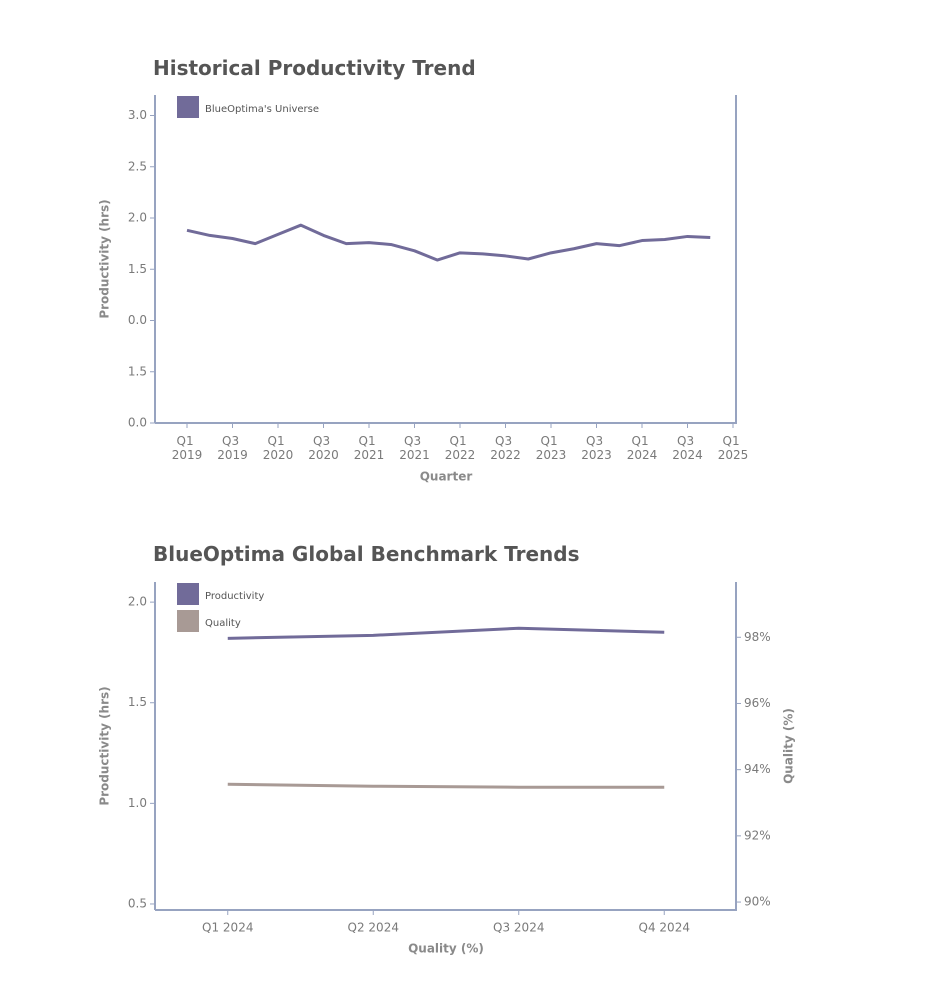 This screenshot has height=1004, width=932. Describe the element at coordinates (262, 109) in the screenshot. I see `legend-label: BlueOptima's Universe` at that location.